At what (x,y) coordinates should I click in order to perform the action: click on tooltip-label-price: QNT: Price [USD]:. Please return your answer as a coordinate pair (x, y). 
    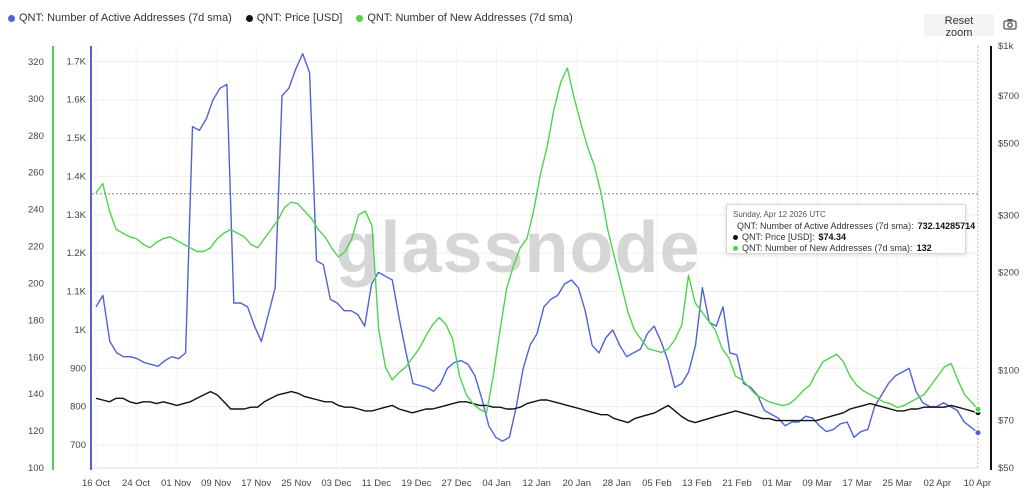
    Looking at the image, I should click on (778, 237).